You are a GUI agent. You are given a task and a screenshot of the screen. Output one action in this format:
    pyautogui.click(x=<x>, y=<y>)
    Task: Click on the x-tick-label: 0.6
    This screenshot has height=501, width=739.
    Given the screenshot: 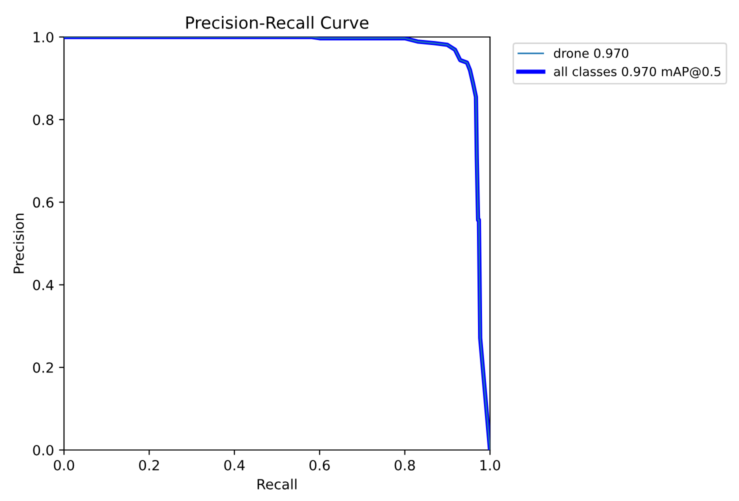 What is the action you would take?
    pyautogui.click(x=319, y=465)
    